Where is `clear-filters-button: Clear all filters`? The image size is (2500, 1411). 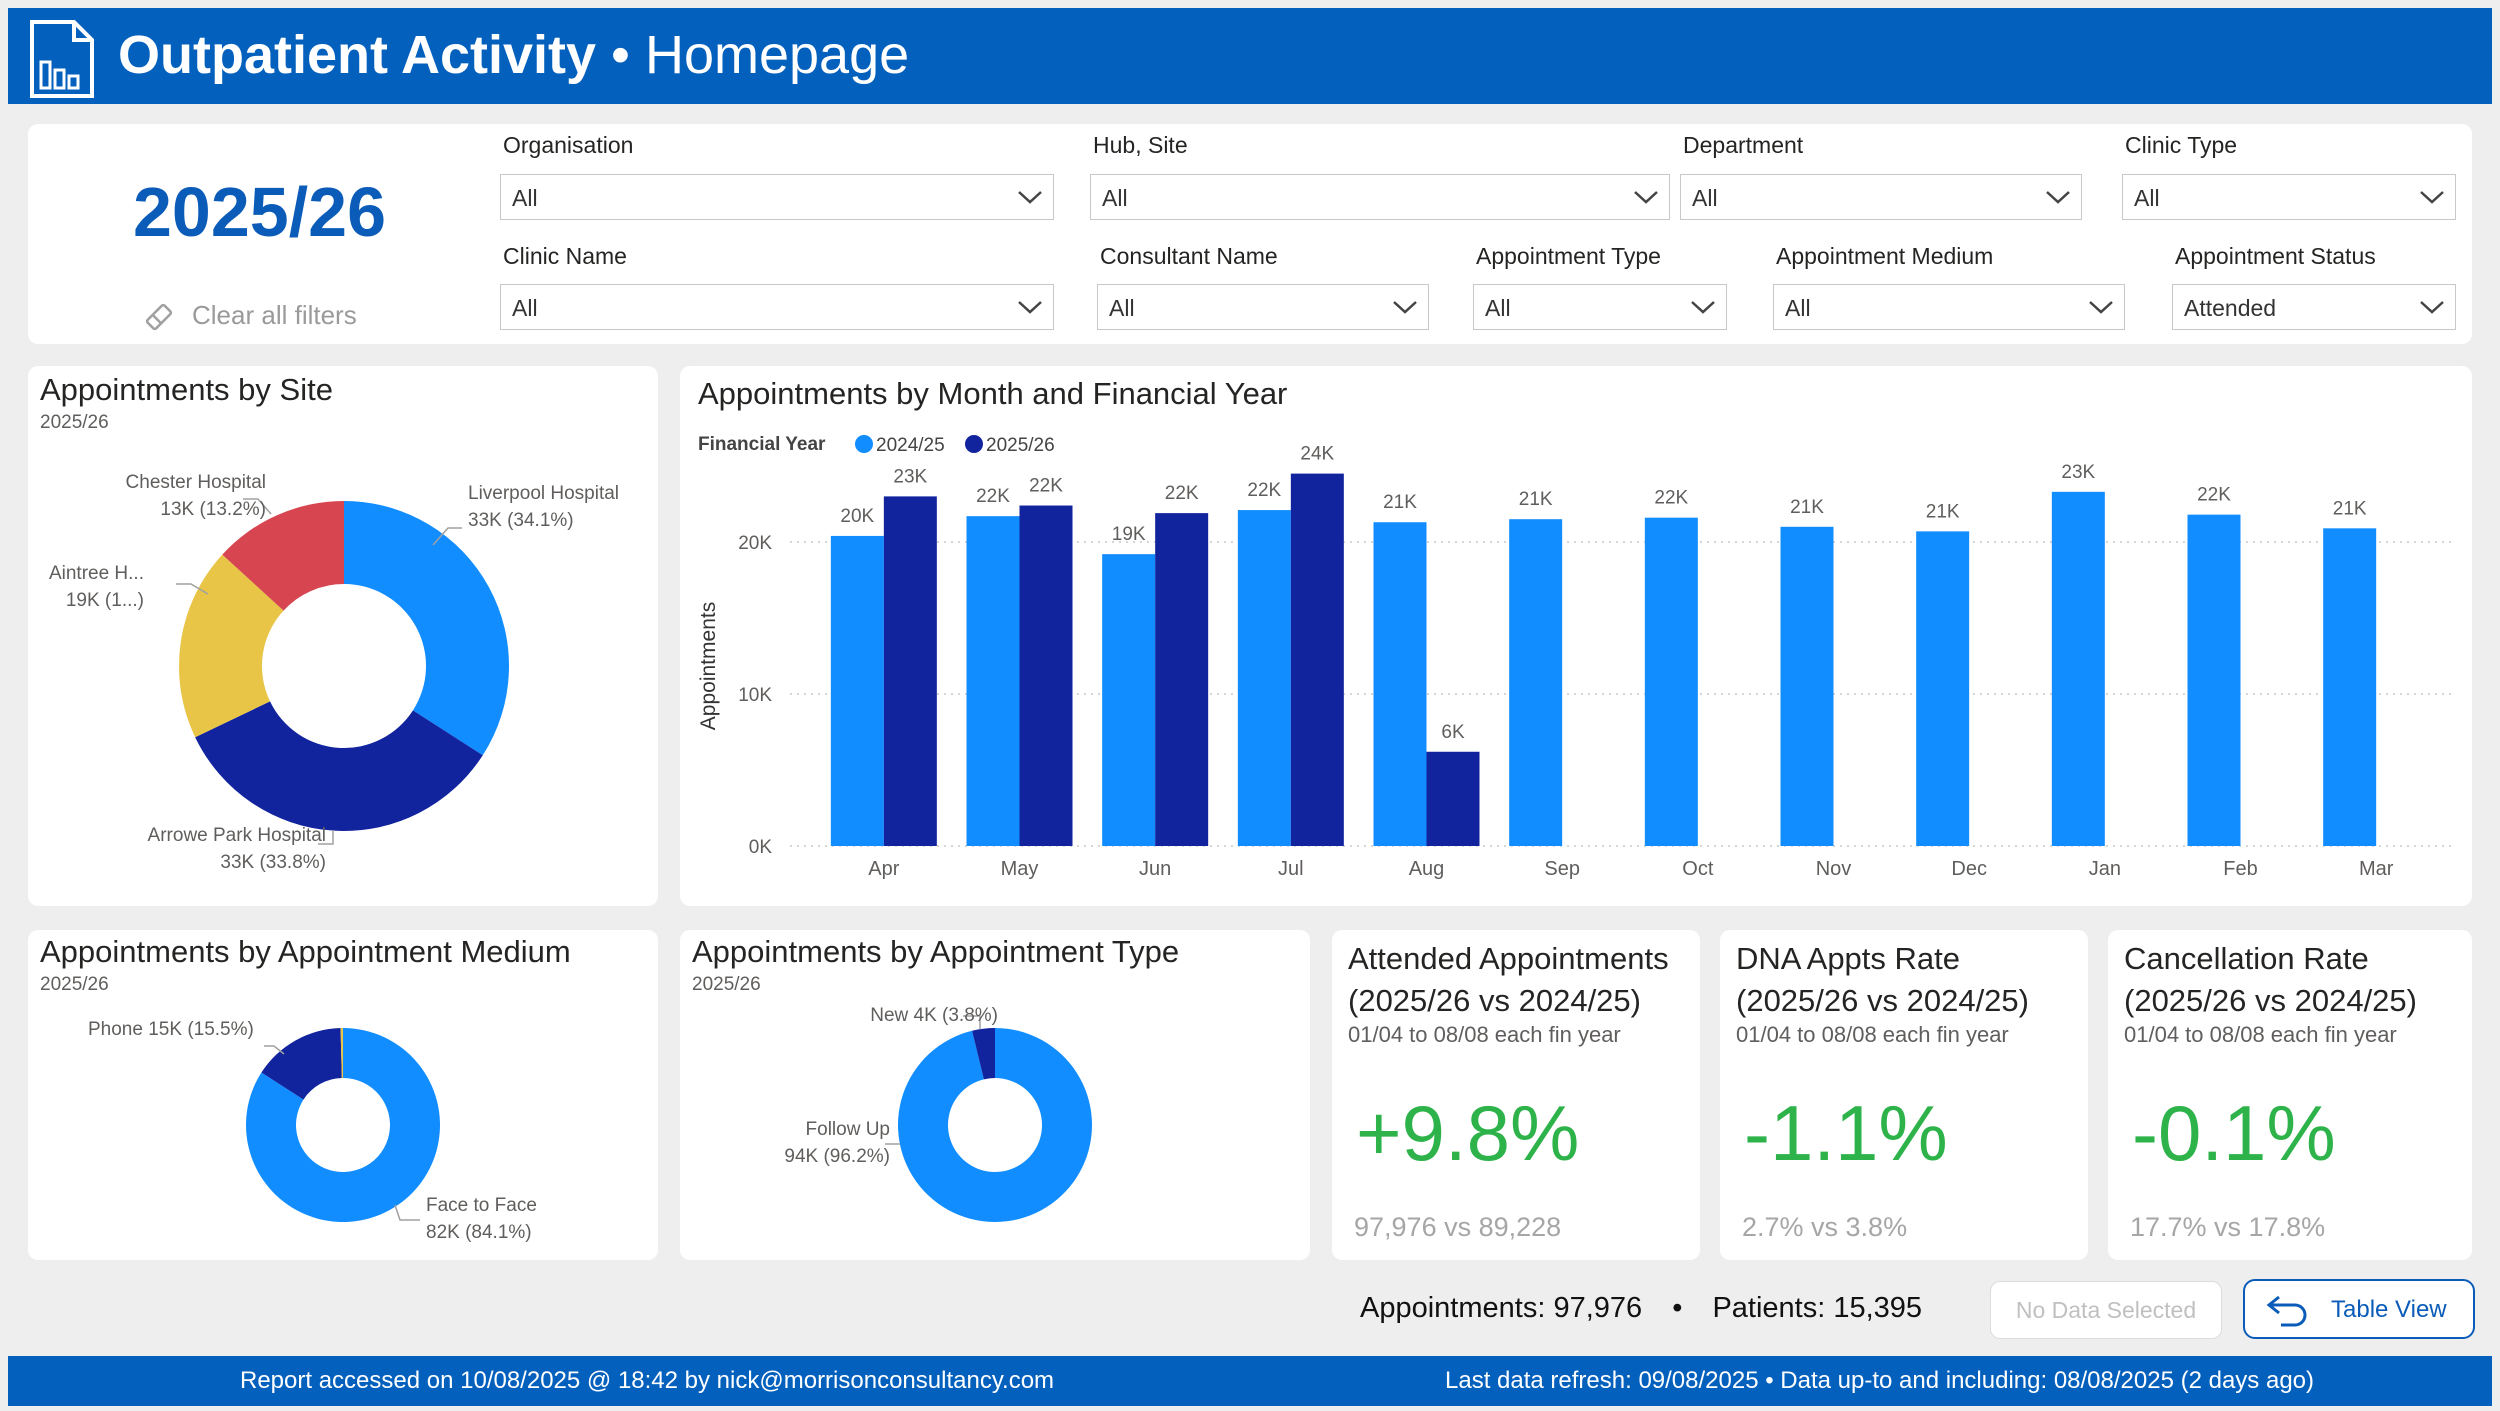
clear-filters-button: Clear all filters is located at coordinates (250, 316).